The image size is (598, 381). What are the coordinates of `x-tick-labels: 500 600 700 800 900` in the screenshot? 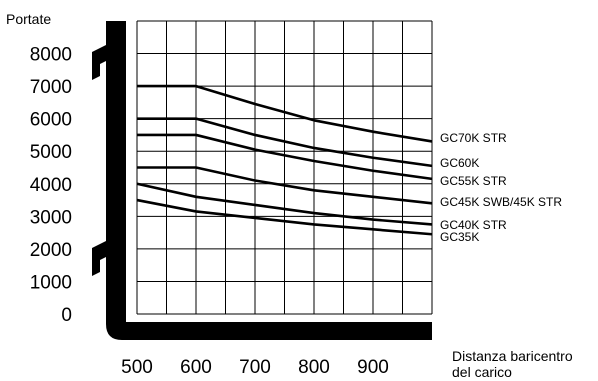 It's located at (255, 367).